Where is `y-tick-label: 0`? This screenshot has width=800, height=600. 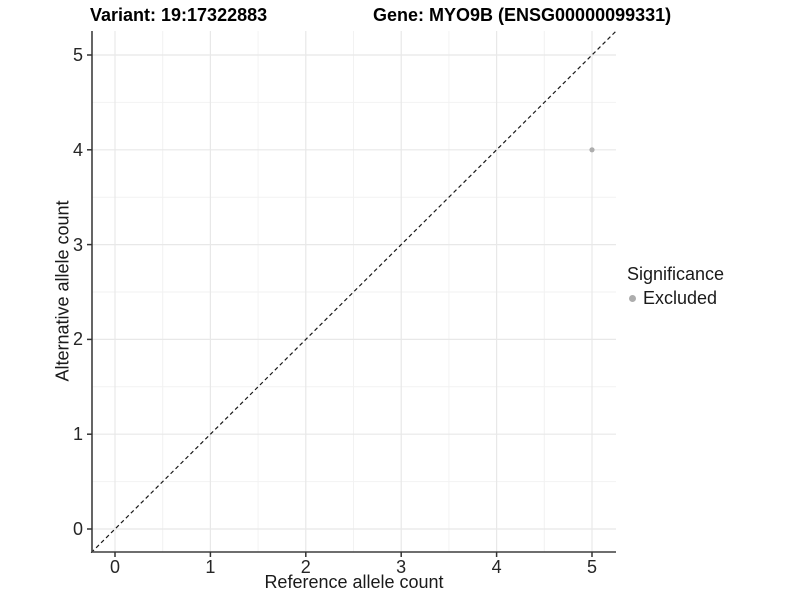 y-tick-label: 0 is located at coordinates (77, 529).